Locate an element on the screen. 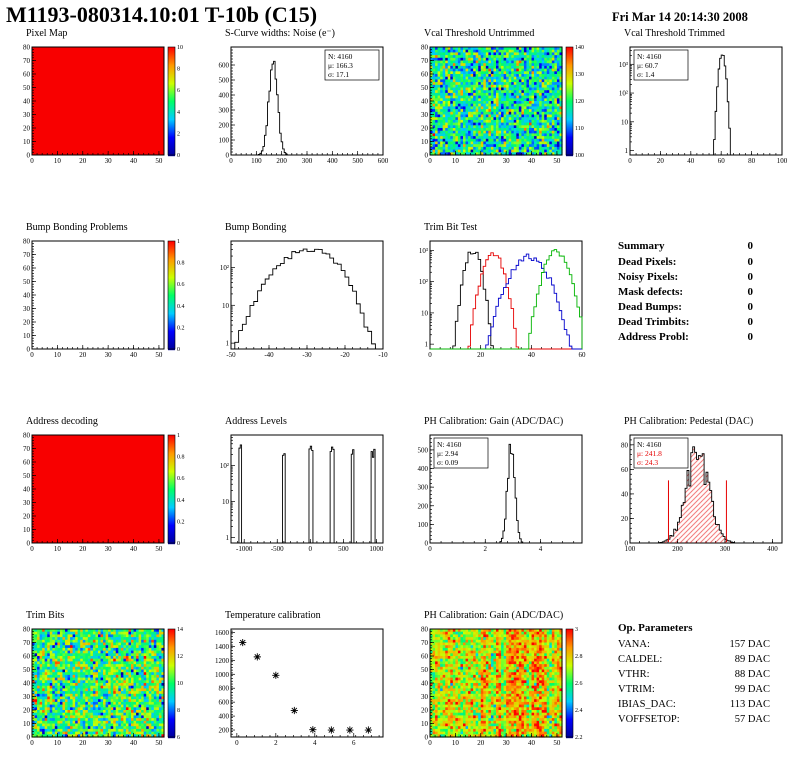 Image resolution: width=796 pixels, height=772 pixels. plot-temperature-calibration: Temperature calibration is located at coordinates (299, 681).